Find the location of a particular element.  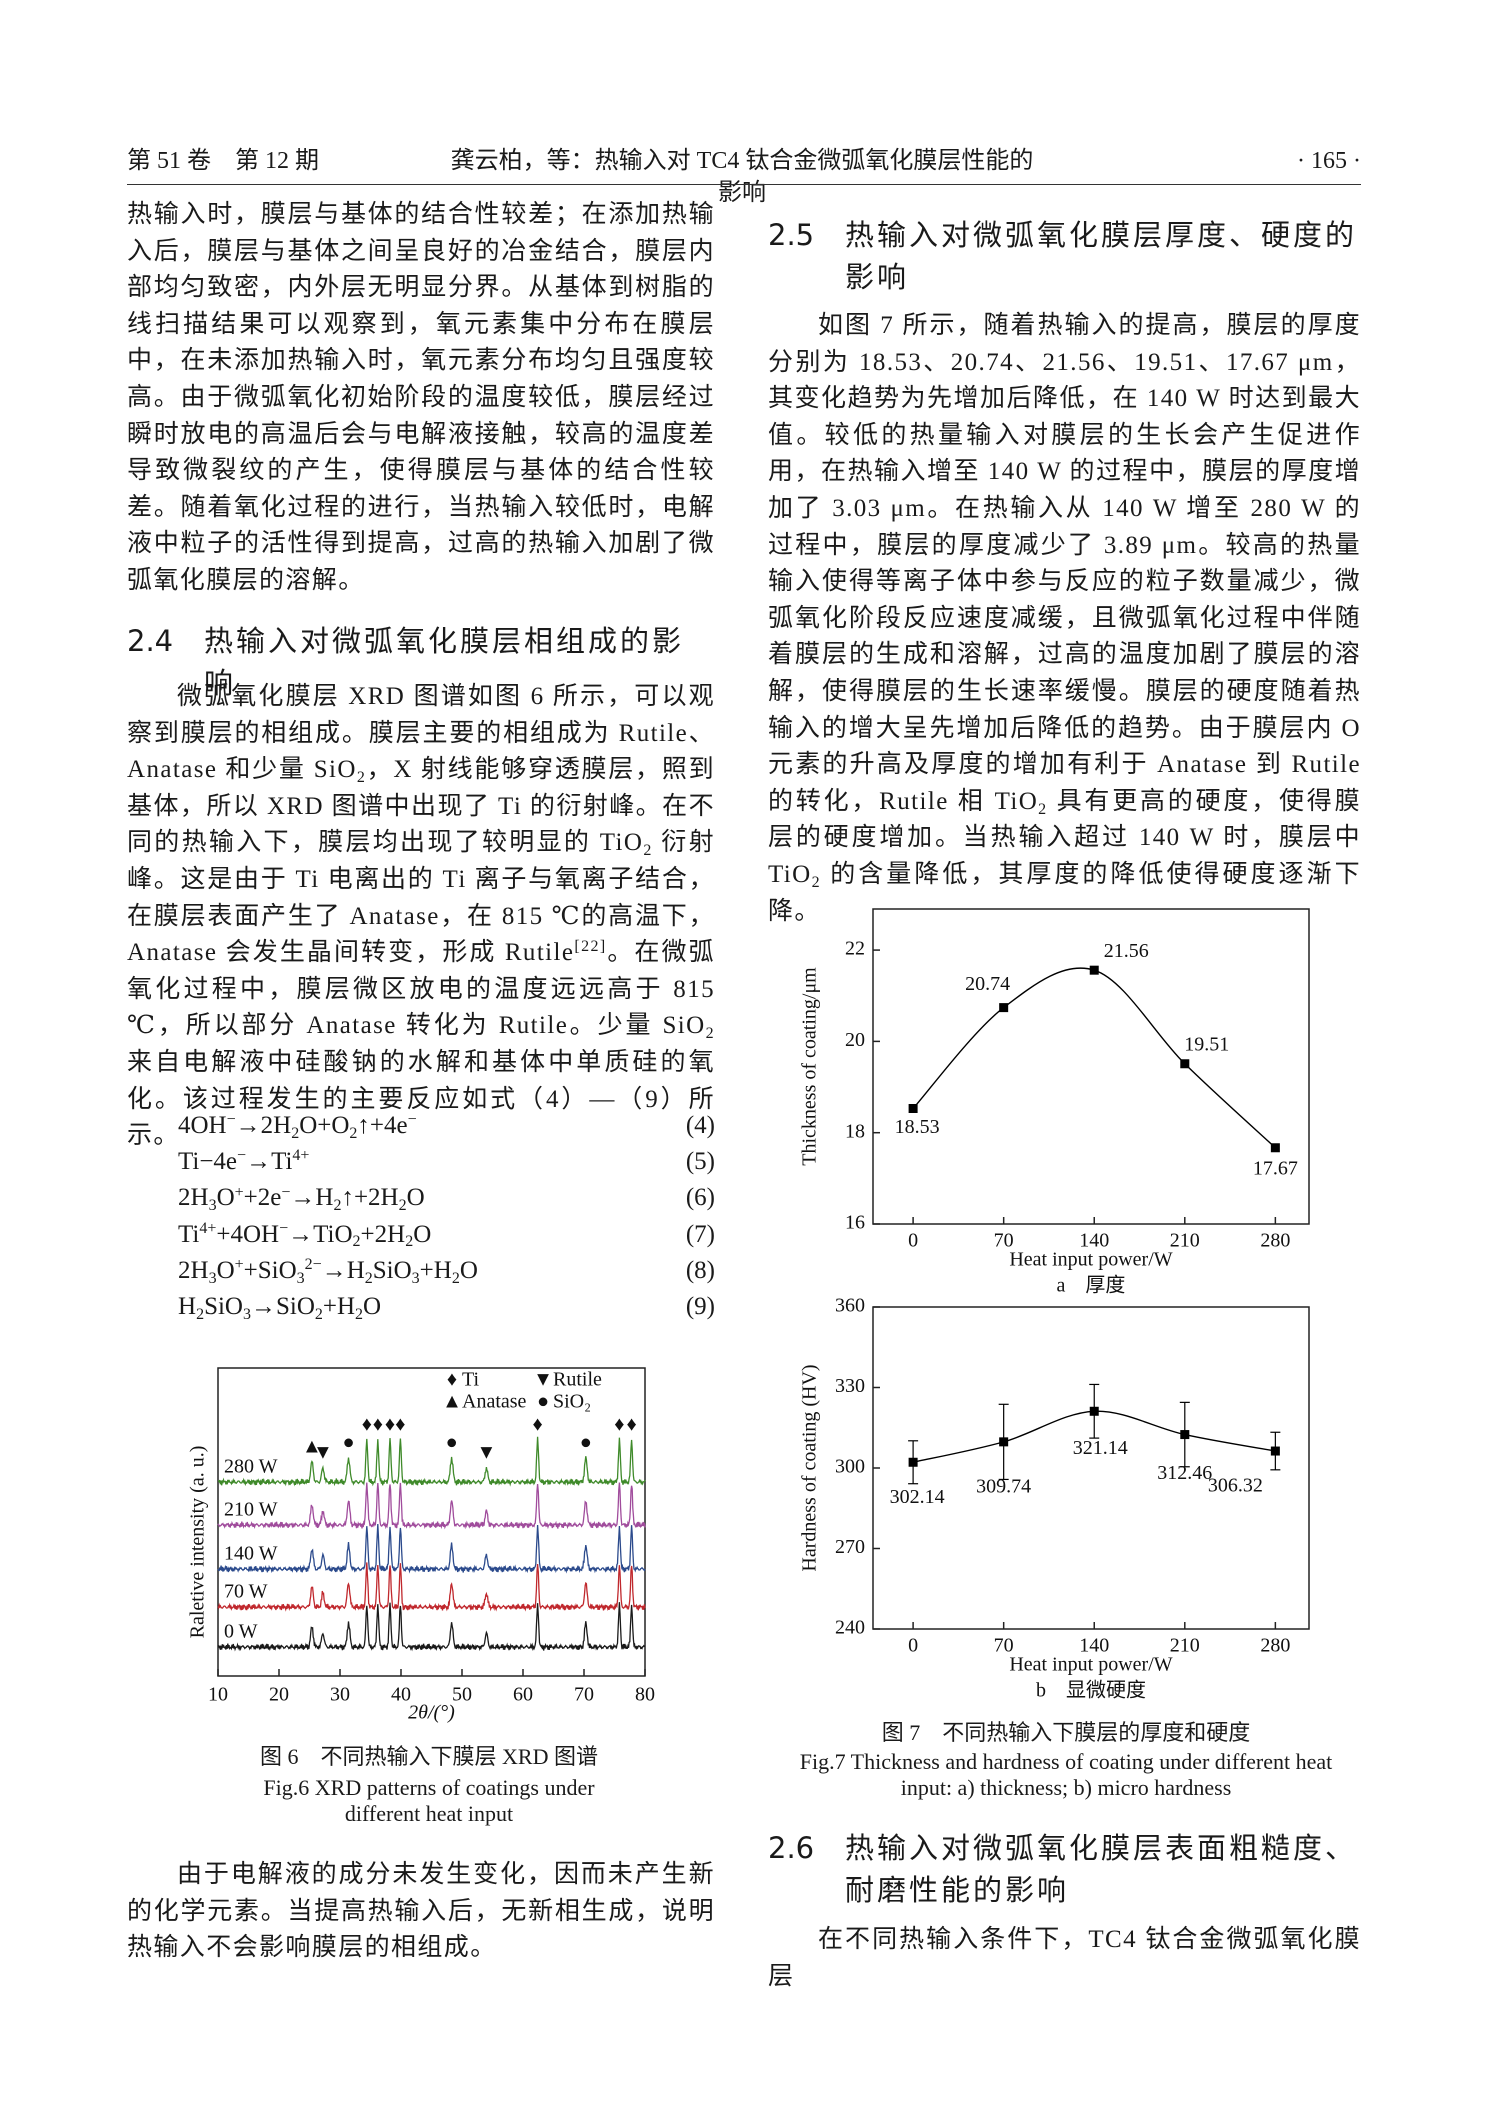

y-tick-label: 360 is located at coordinates (850, 1306).